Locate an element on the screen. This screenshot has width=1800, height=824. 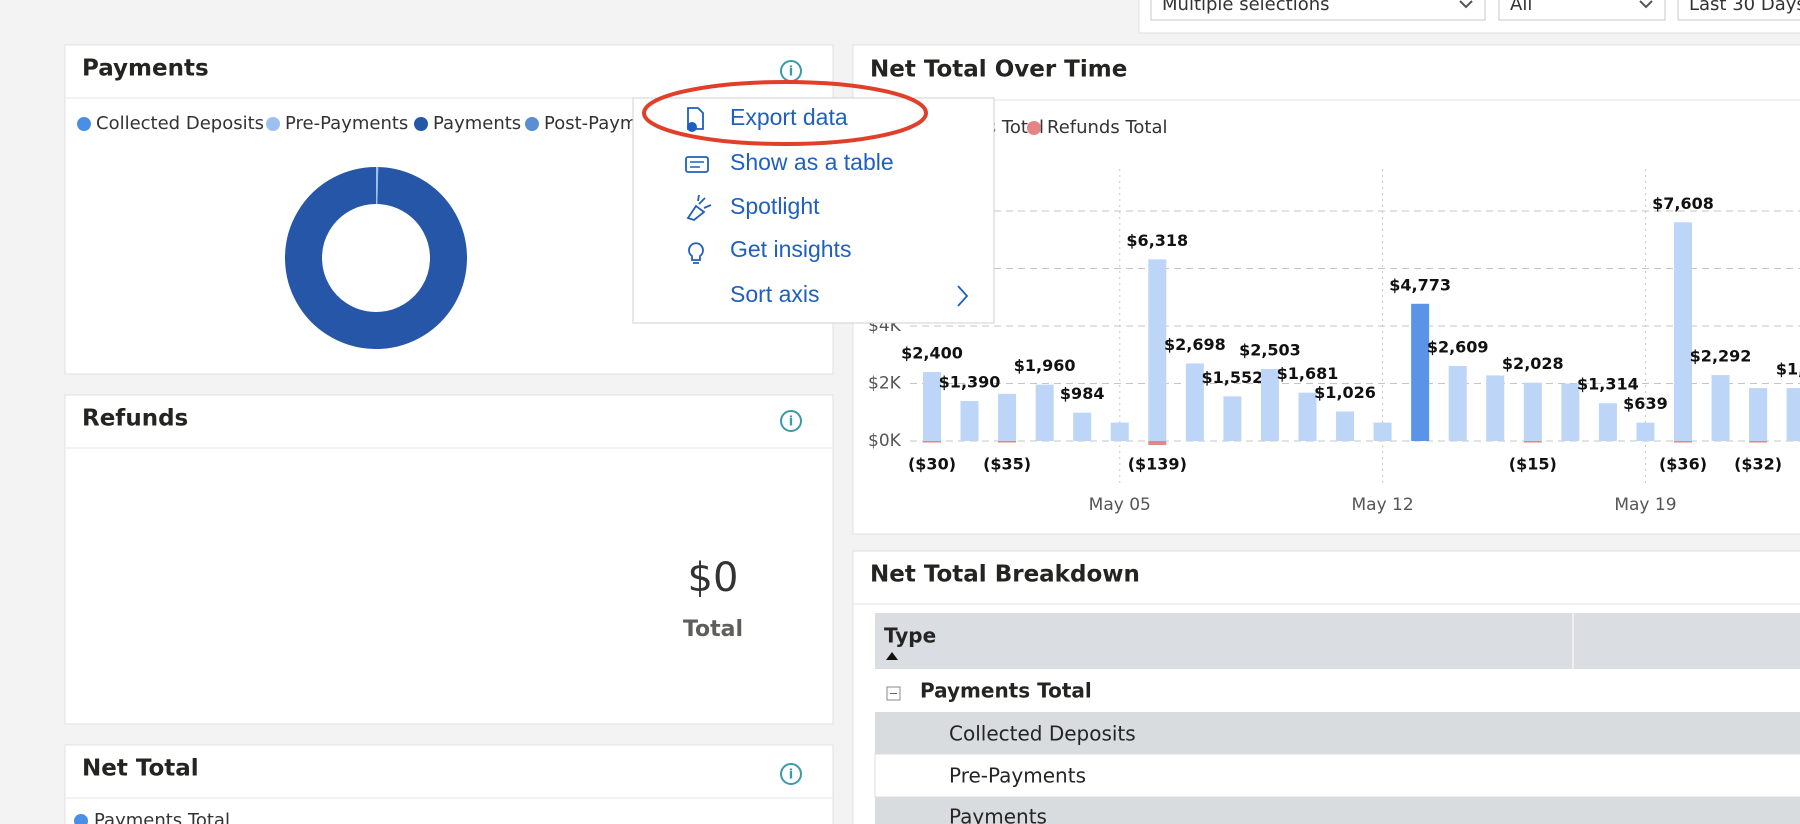
menu-item: Get insights is located at coordinates (769, 250).